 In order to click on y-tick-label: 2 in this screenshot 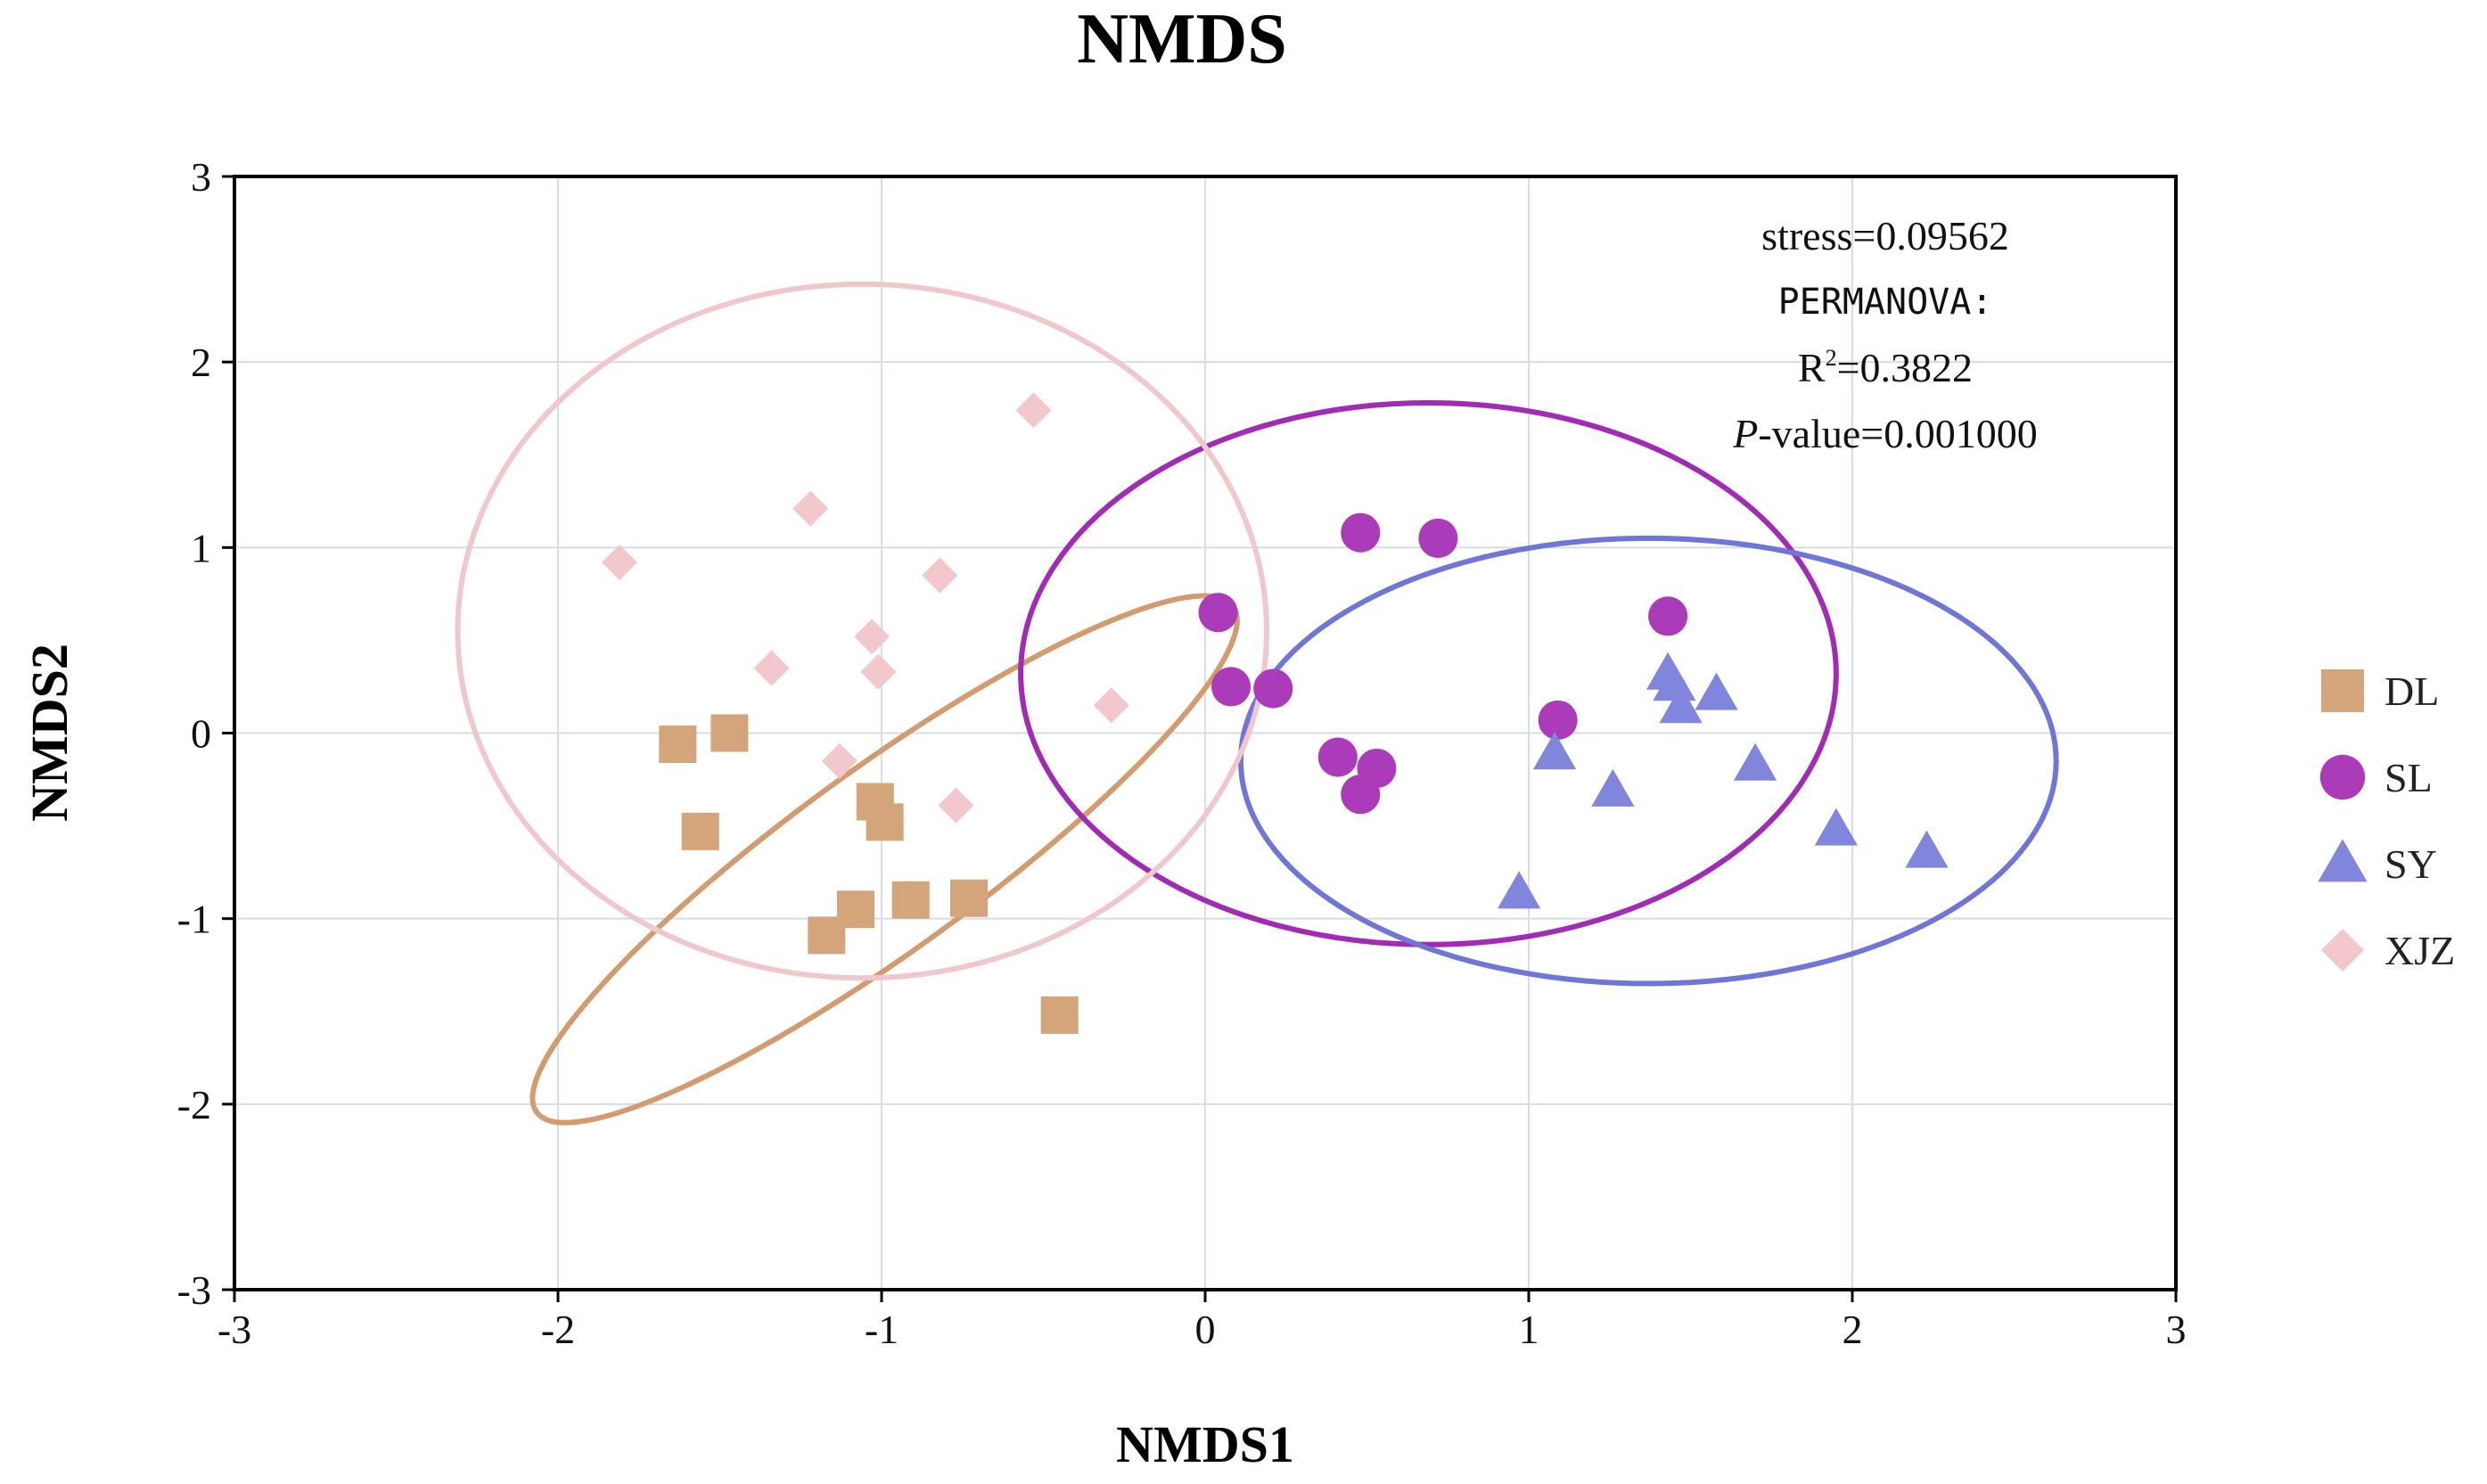, I will do `click(201, 362)`.